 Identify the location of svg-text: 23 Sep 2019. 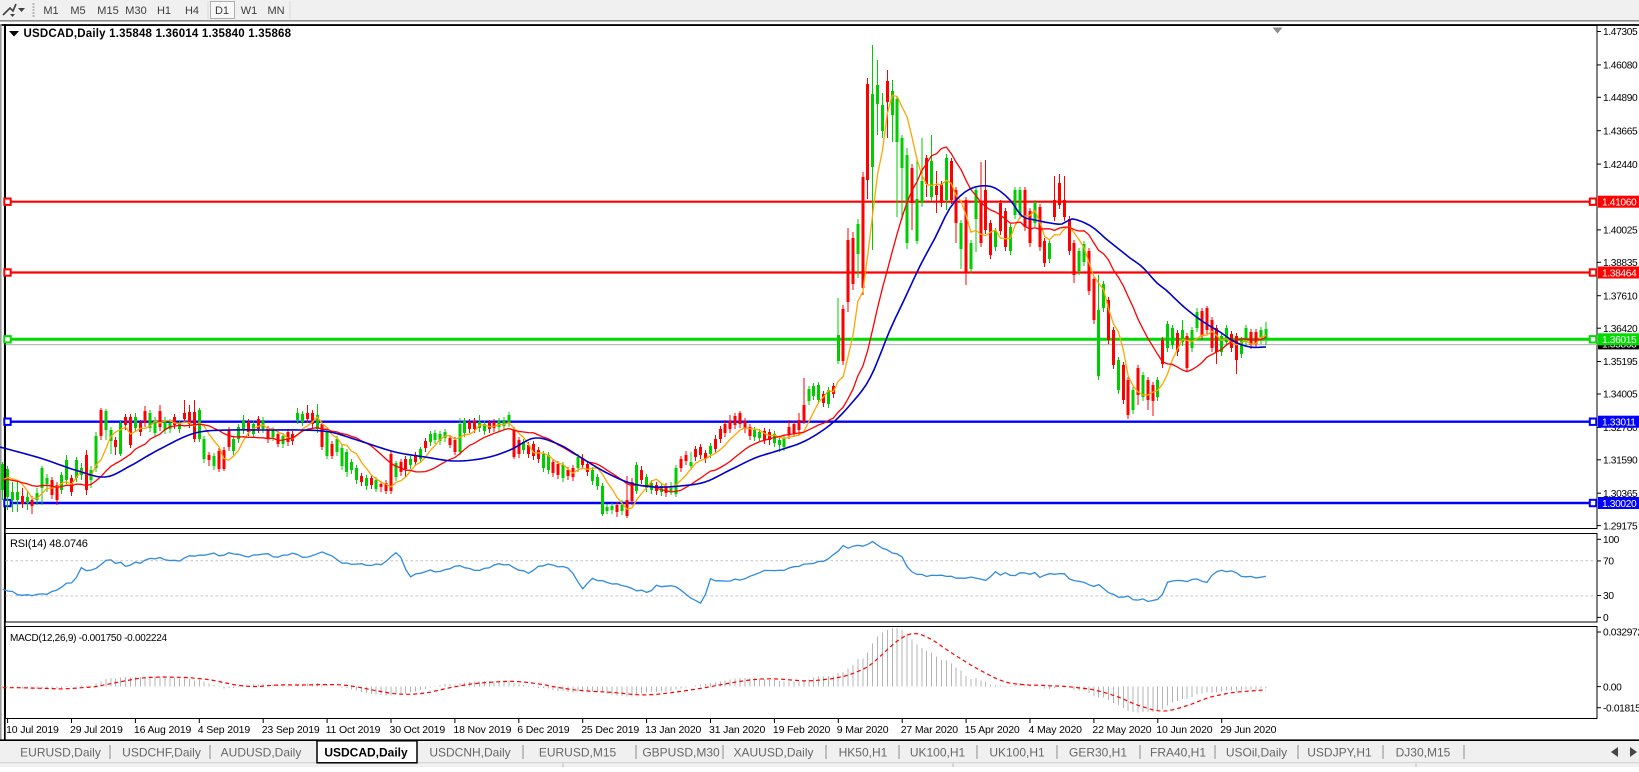
(291, 730).